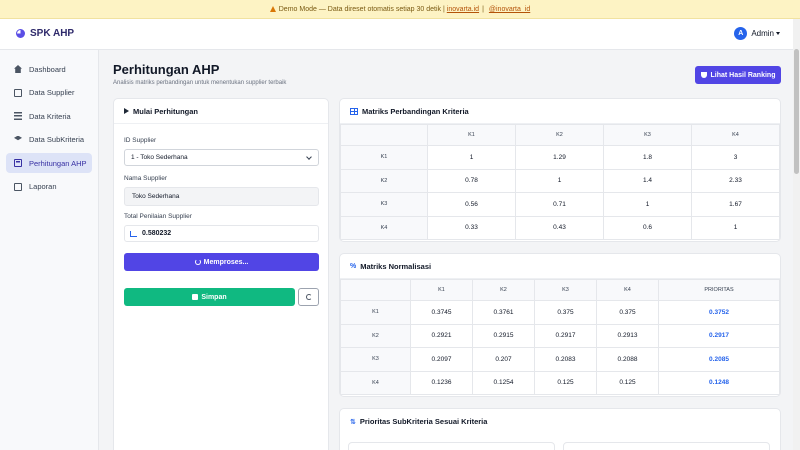 This screenshot has height=450, width=800. I want to click on score-value: 0.580232, so click(157, 233).